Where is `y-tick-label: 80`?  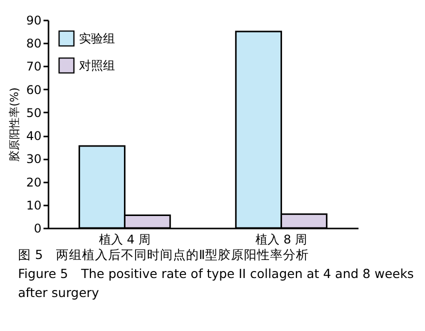 y-tick-label: 80 is located at coordinates (34, 43).